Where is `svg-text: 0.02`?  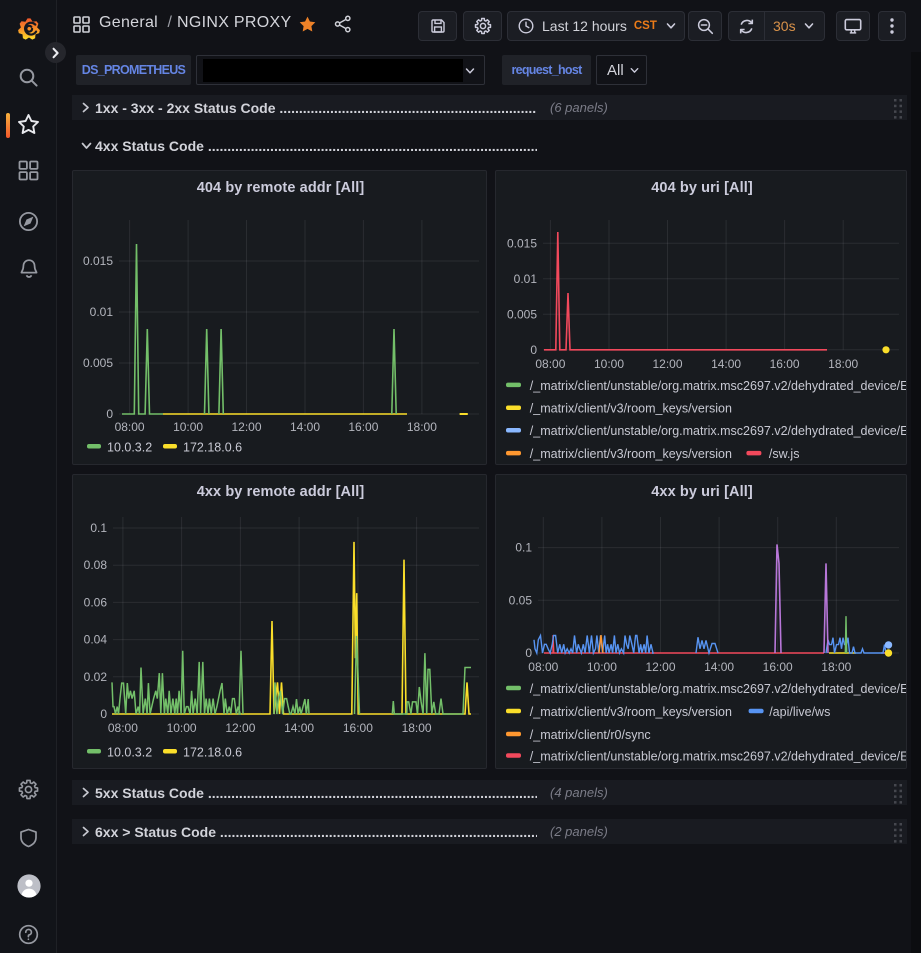 svg-text: 0.02 is located at coordinates (96, 677).